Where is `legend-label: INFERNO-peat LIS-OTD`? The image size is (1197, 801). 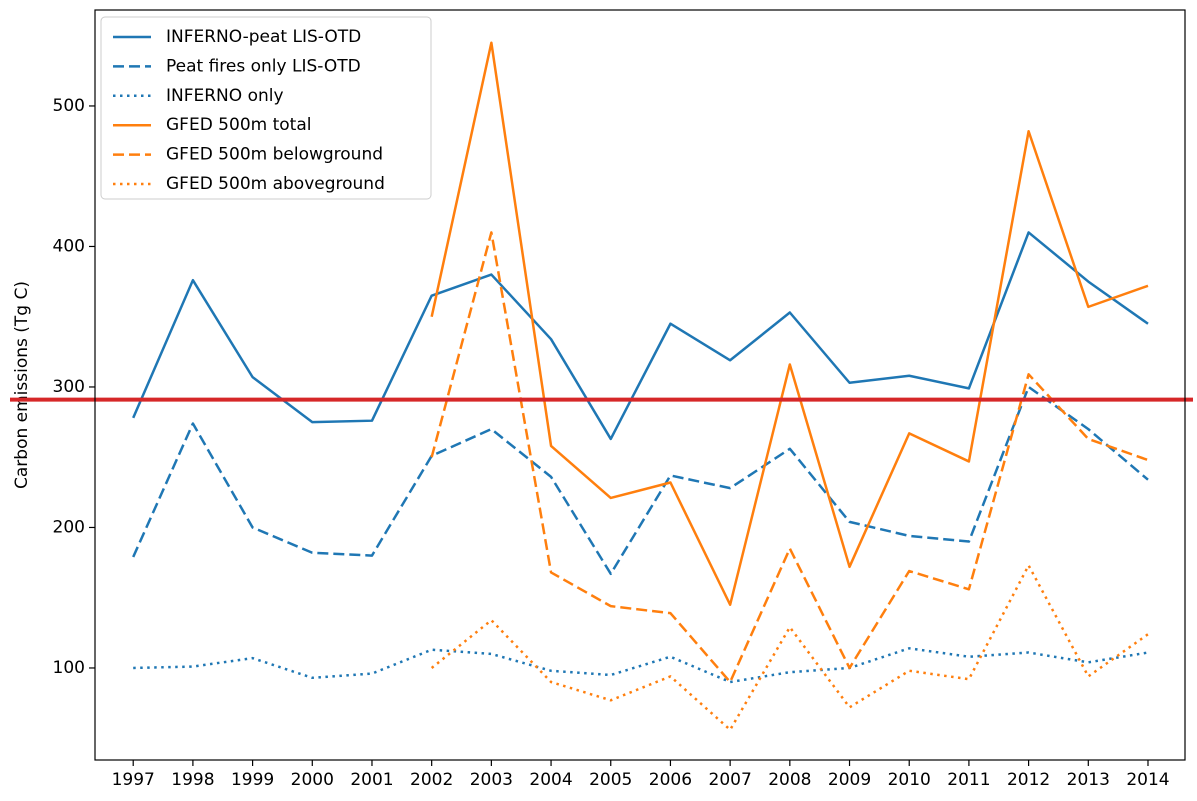 legend-label: INFERNO-peat LIS-OTD is located at coordinates (263, 37).